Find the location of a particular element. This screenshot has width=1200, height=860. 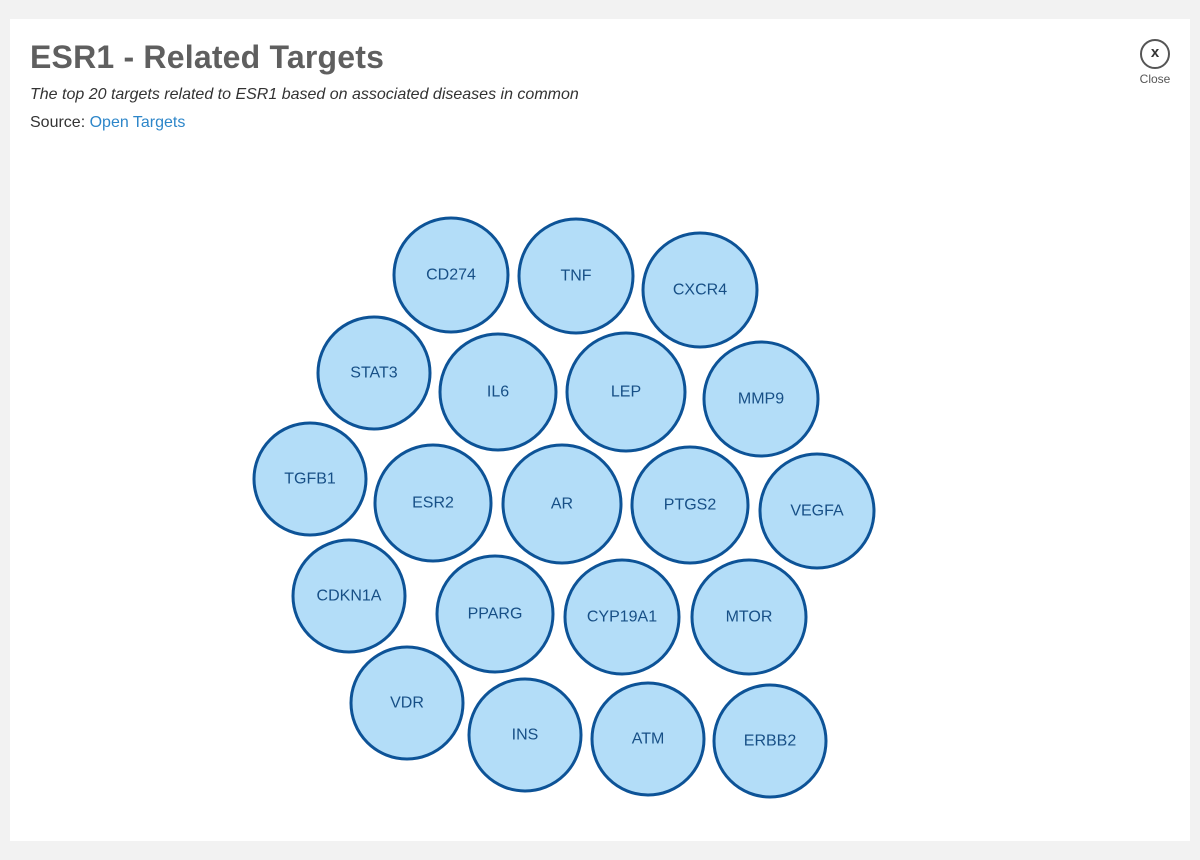

target-bubble-cxcr4: CXCR4 is located at coordinates (700, 290).